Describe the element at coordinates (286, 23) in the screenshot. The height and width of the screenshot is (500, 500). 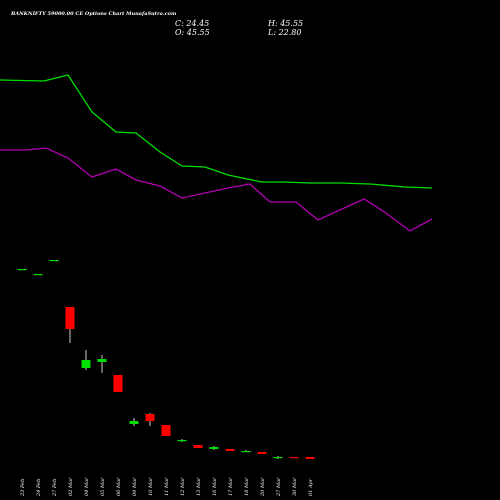
I see `high-value: H: 45.55` at that location.